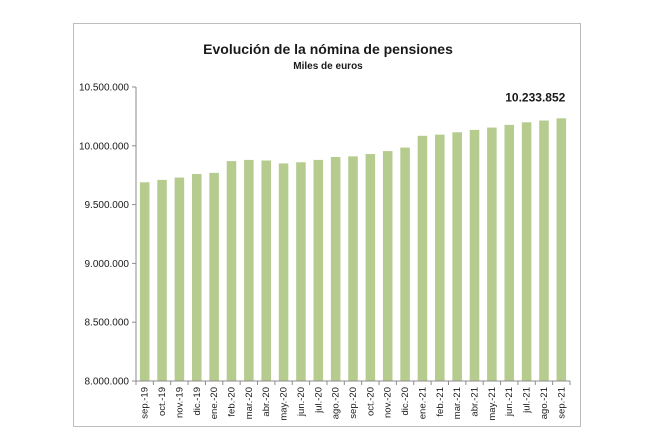 The width and height of the screenshot is (650, 443). What do you see at coordinates (104, 88) in the screenshot?
I see `y-tick-label: 10.500.000` at bounding box center [104, 88].